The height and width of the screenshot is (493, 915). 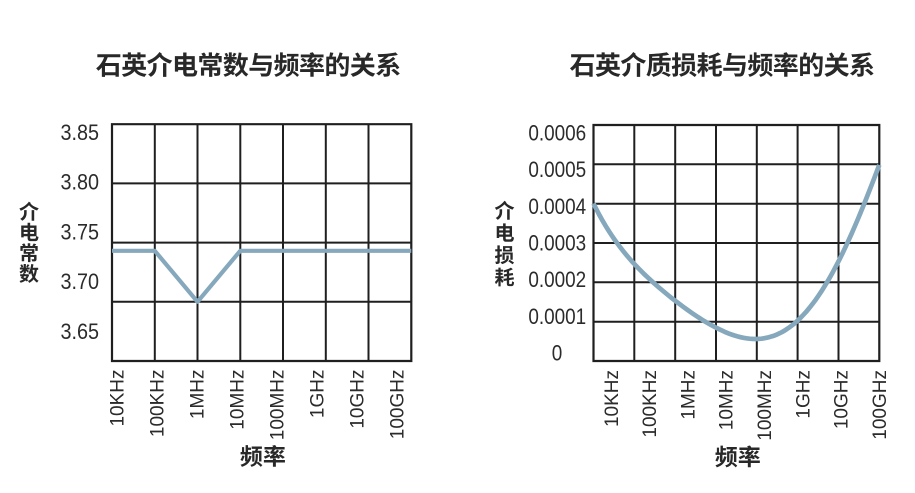 I want to click on svg-text: 0.0002, so click(x=557, y=280).